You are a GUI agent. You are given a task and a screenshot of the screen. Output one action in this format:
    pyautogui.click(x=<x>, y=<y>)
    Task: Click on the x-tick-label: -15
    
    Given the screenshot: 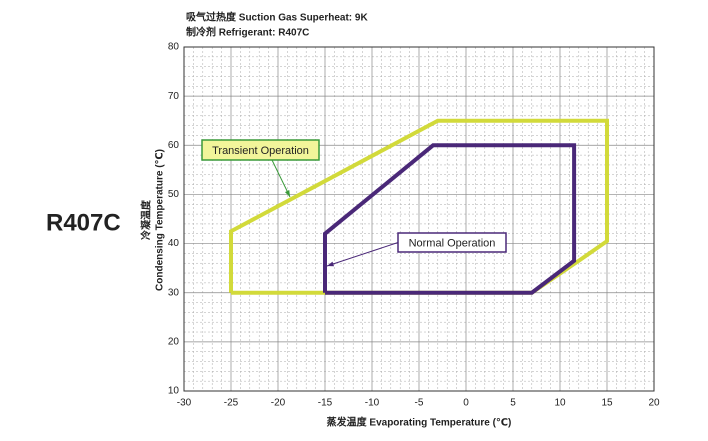 What is the action you would take?
    pyautogui.click(x=325, y=403)
    